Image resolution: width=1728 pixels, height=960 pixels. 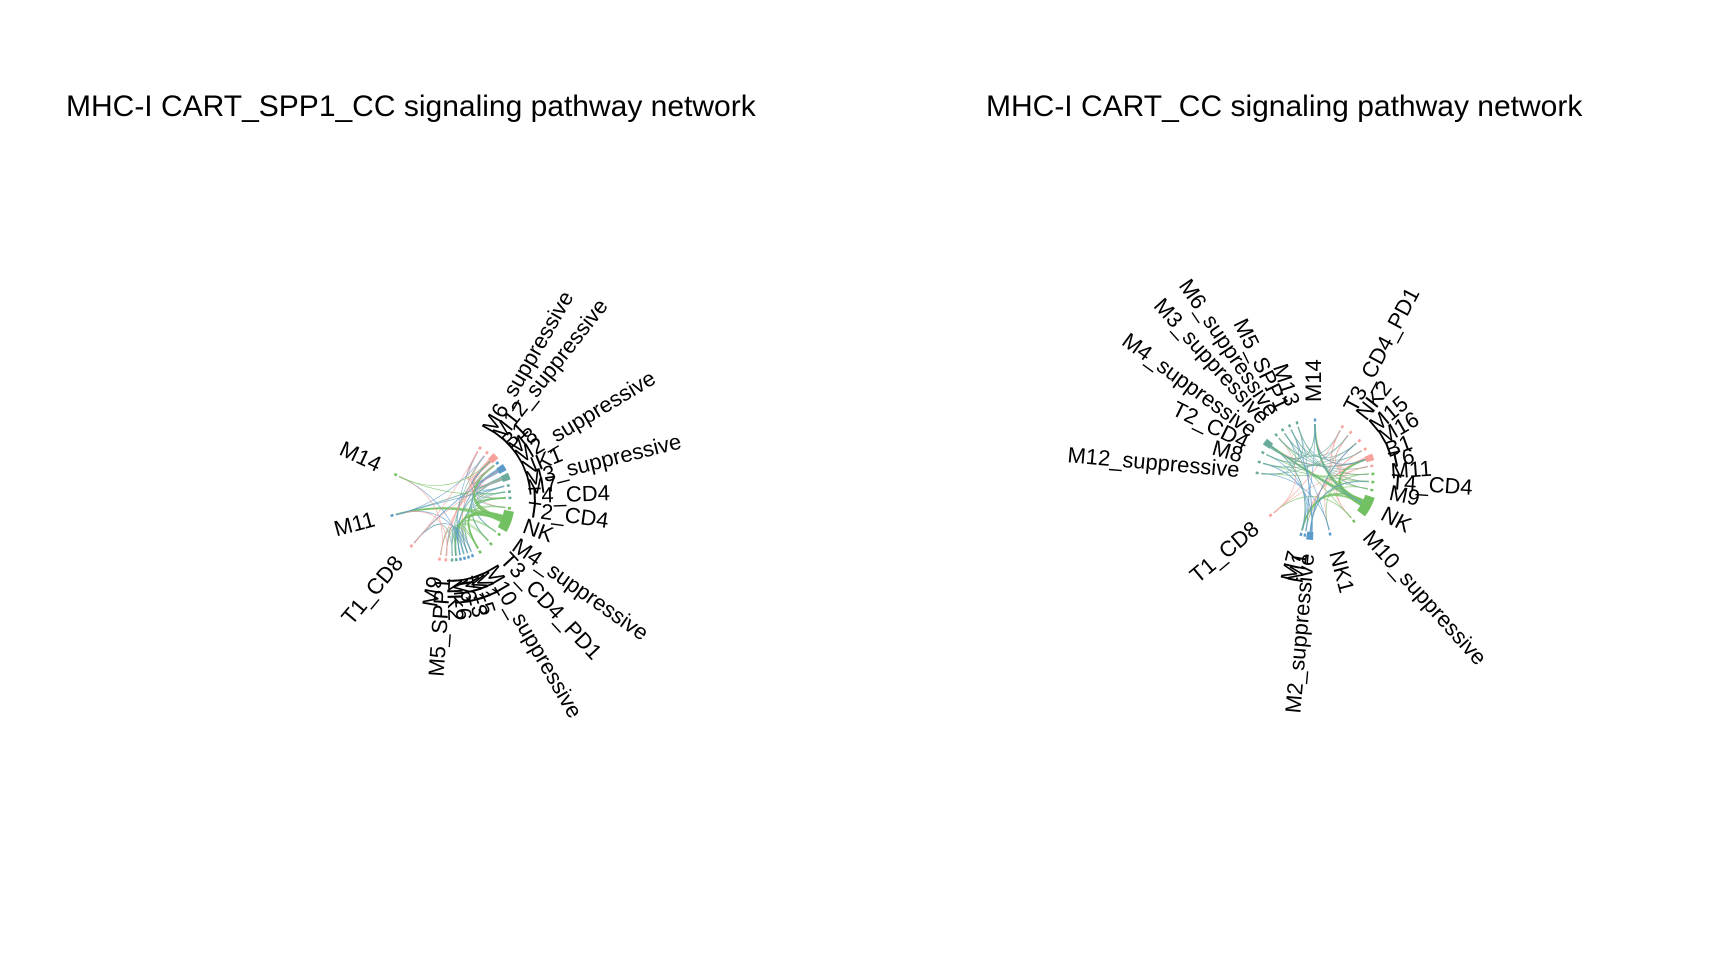 What do you see at coordinates (1298, 567) in the screenshot?
I see `node-label-m1: M1` at bounding box center [1298, 567].